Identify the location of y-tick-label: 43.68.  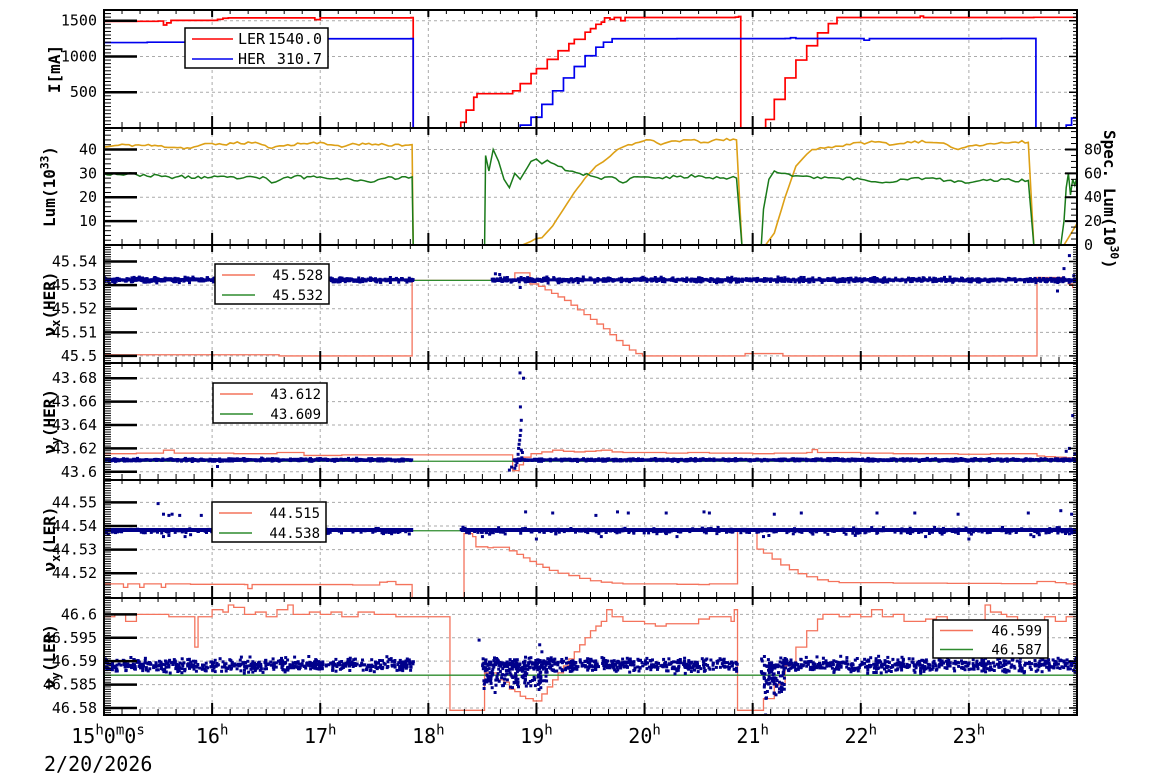
(74, 378).